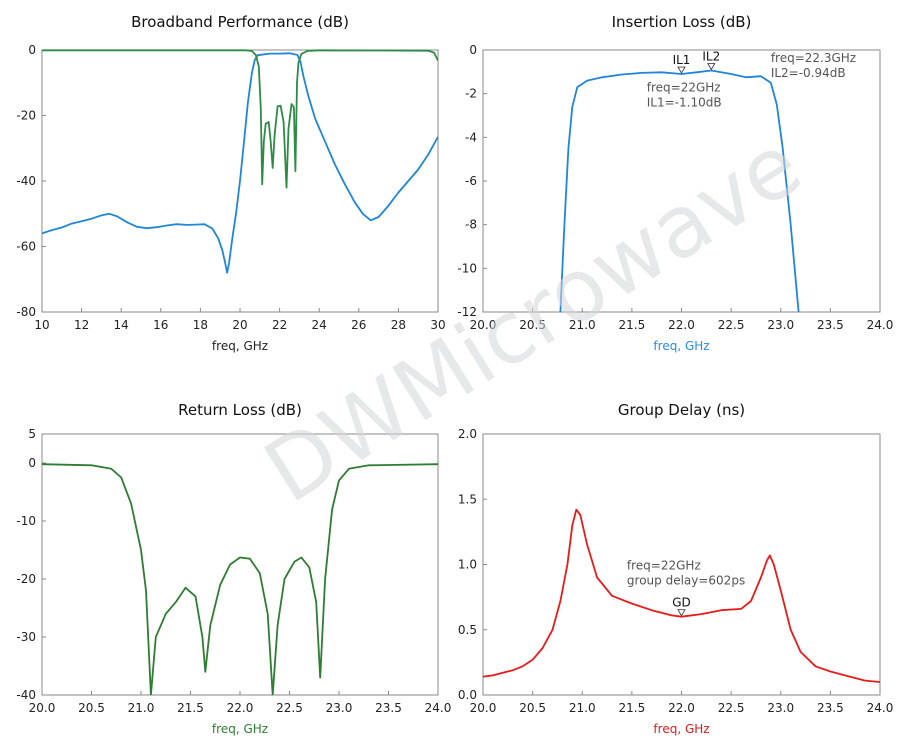 This screenshot has width=916, height=748. What do you see at coordinates (711, 57) in the screenshot?
I see `marker-label: IL2` at bounding box center [711, 57].